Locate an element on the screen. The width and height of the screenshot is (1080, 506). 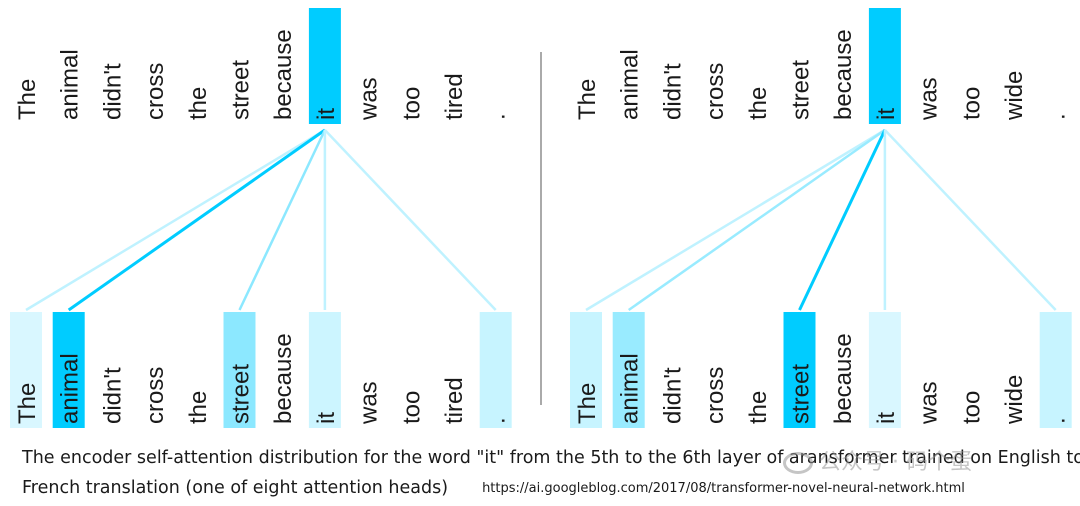
top-token-right-10: wide is located at coordinates (1014, 96).